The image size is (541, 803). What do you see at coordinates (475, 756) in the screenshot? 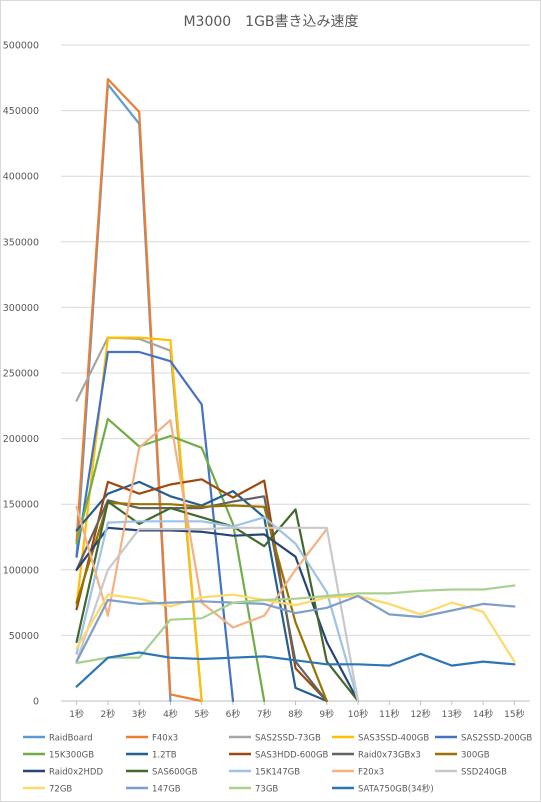
I see `legend-label: 300GB` at bounding box center [475, 756].